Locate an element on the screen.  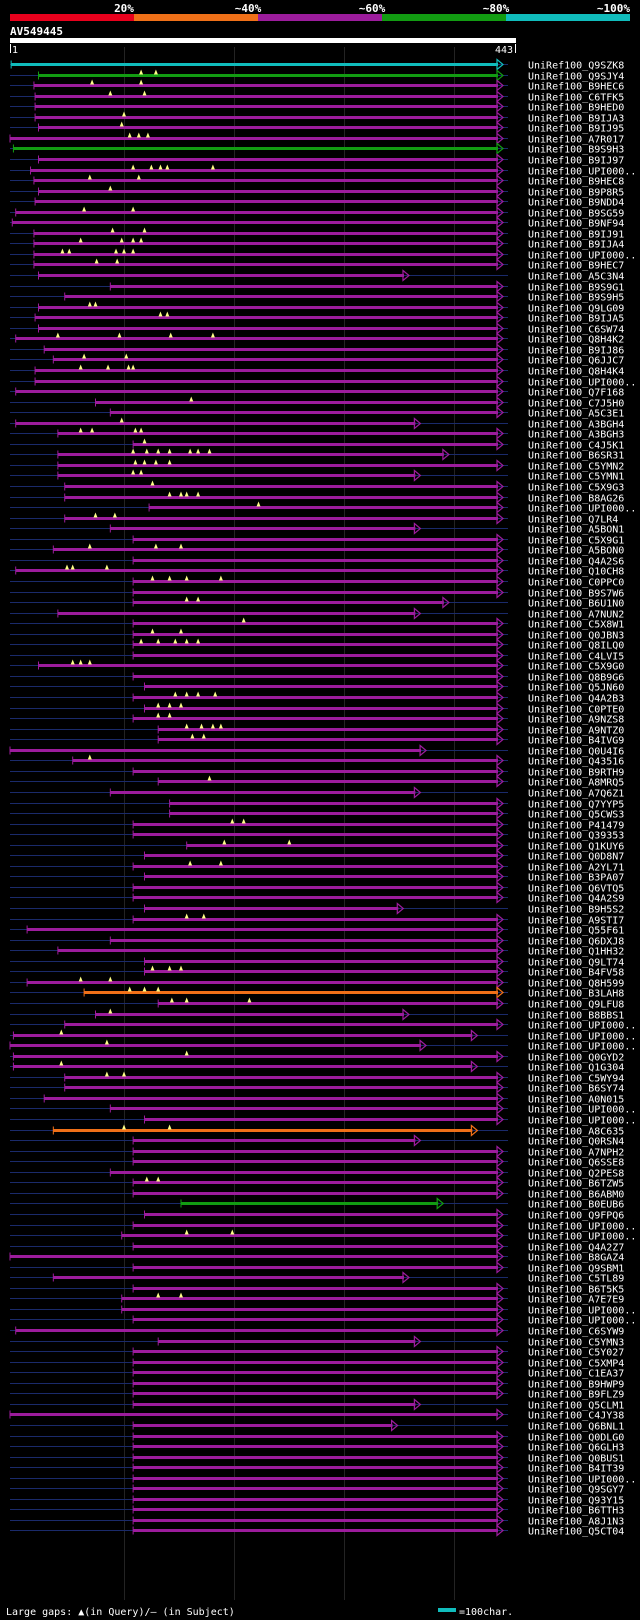
hit-row: UniRef100_A3BGH3 is located at coordinates (317, 434).